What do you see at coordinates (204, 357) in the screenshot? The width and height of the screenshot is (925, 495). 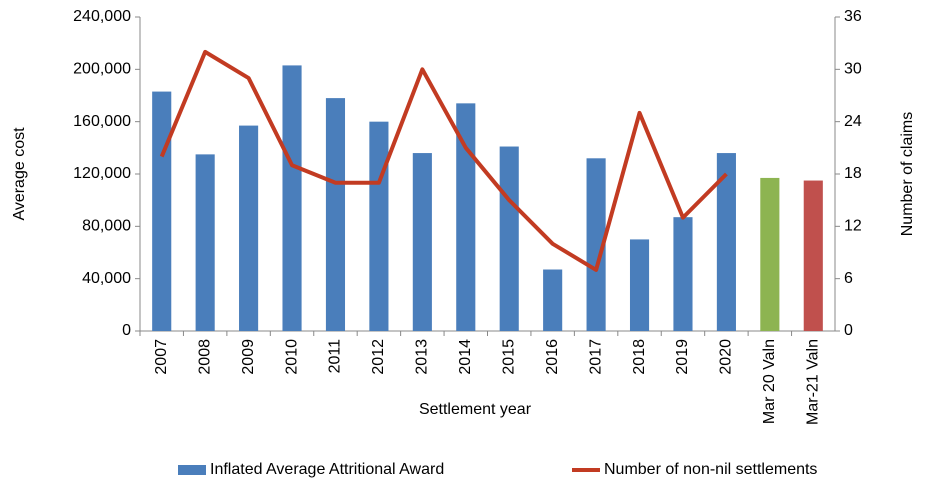 I see `x-tick-label: 2008` at bounding box center [204, 357].